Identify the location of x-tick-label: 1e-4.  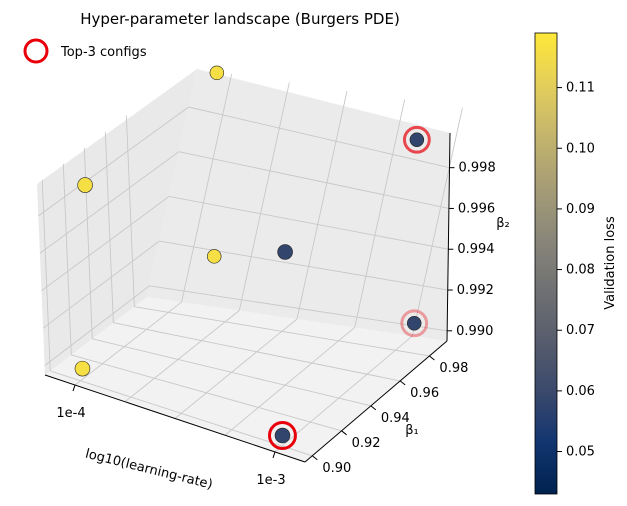
(70, 413).